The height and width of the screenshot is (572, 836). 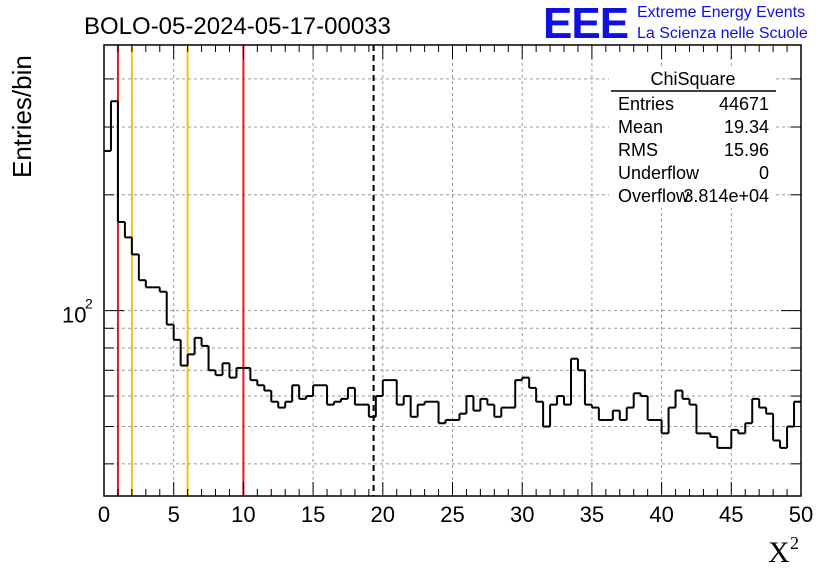 I want to click on x-tick-label: 20, so click(x=383, y=514).